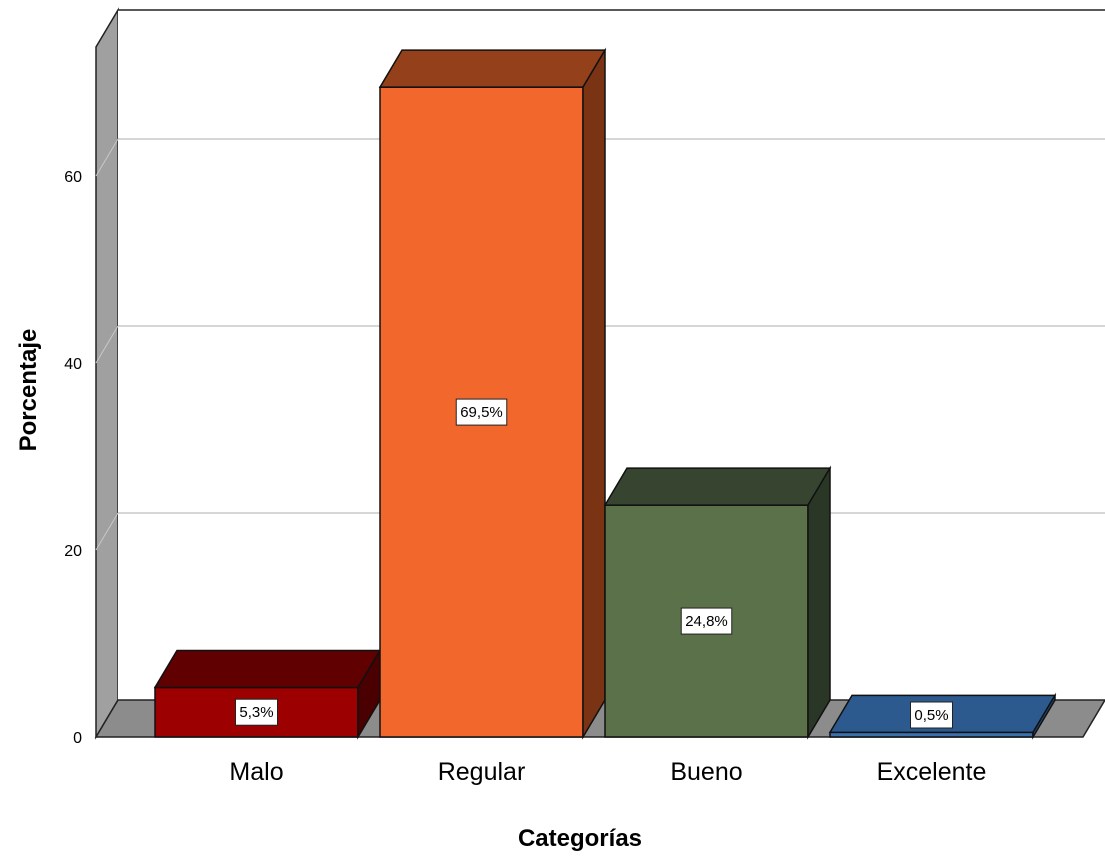 This screenshot has width=1105, height=864. Describe the element at coordinates (73, 364) in the screenshot. I see `y-tick-label: 40` at that location.